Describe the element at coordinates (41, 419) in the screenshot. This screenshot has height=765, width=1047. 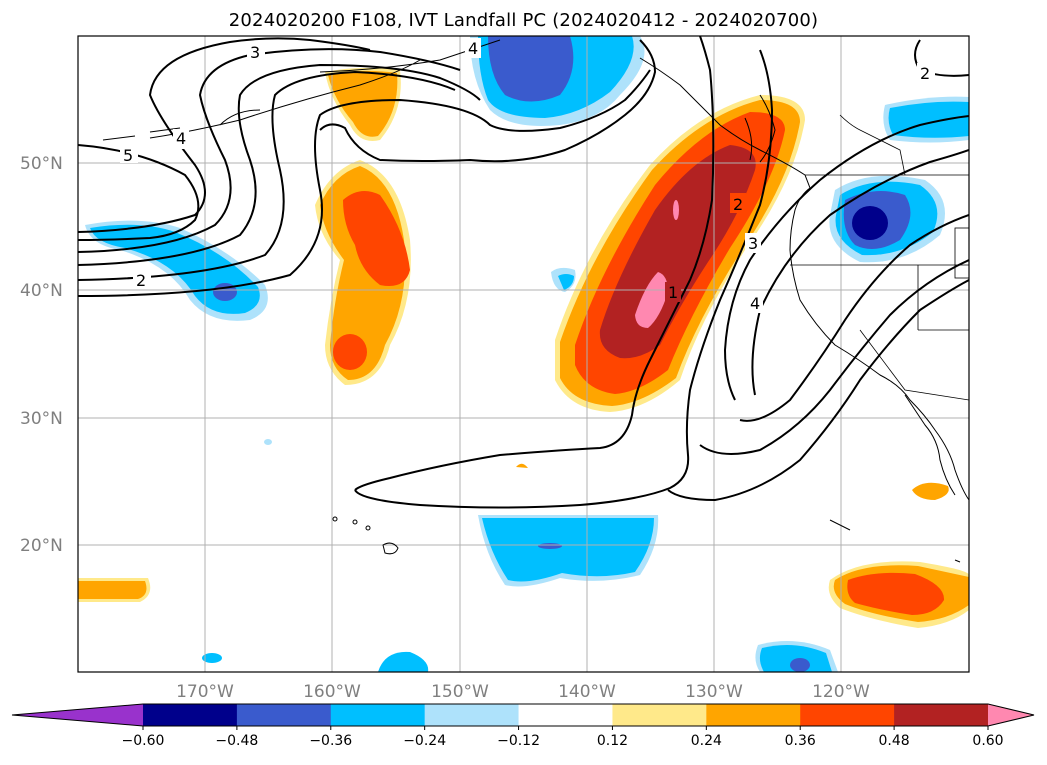
I see `lat-label-30n: 30°N` at that location.